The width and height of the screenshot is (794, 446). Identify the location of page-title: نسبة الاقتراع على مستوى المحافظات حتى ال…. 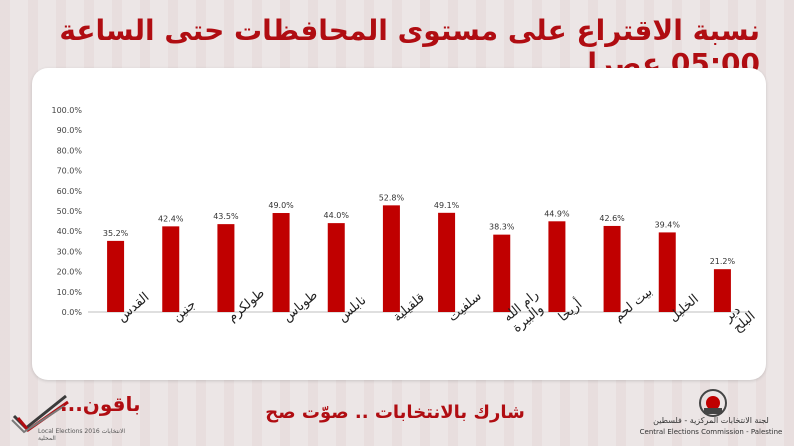
(409, 47).